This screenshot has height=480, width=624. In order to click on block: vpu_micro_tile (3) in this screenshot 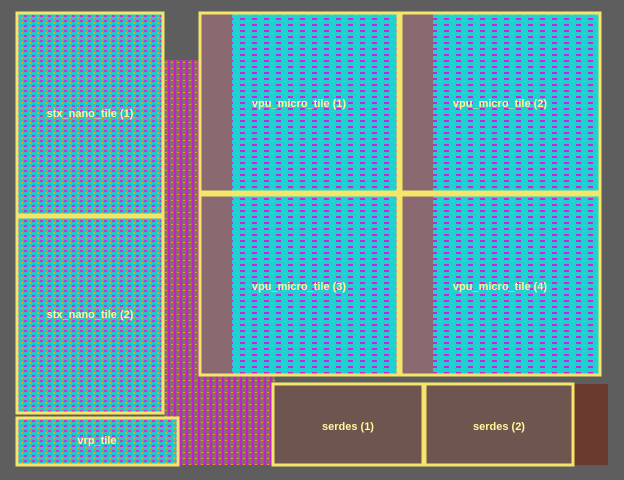, I will do `click(299, 285)`.